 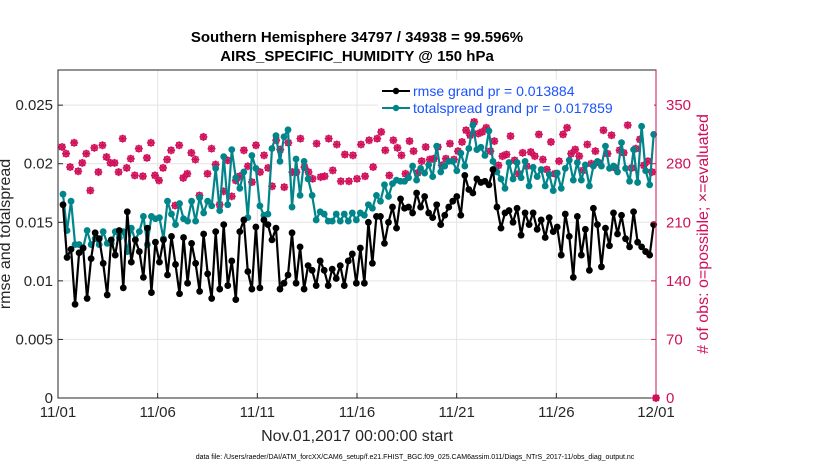 What do you see at coordinates (34, 105) in the screenshot?
I see `y-left-tick-label: 0.025` at bounding box center [34, 105].